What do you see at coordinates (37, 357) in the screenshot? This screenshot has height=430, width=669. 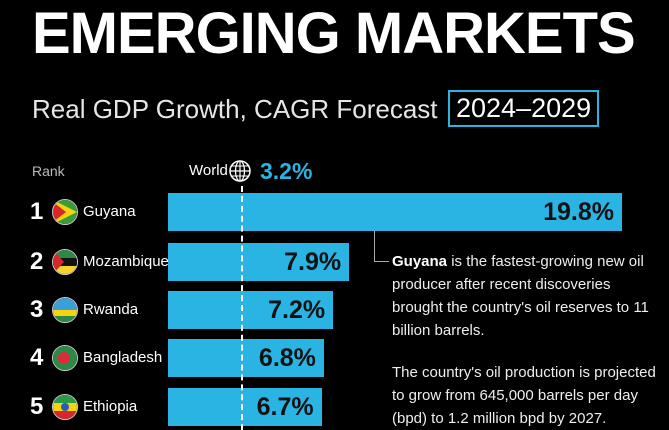 I see `rank-number: 4` at bounding box center [37, 357].